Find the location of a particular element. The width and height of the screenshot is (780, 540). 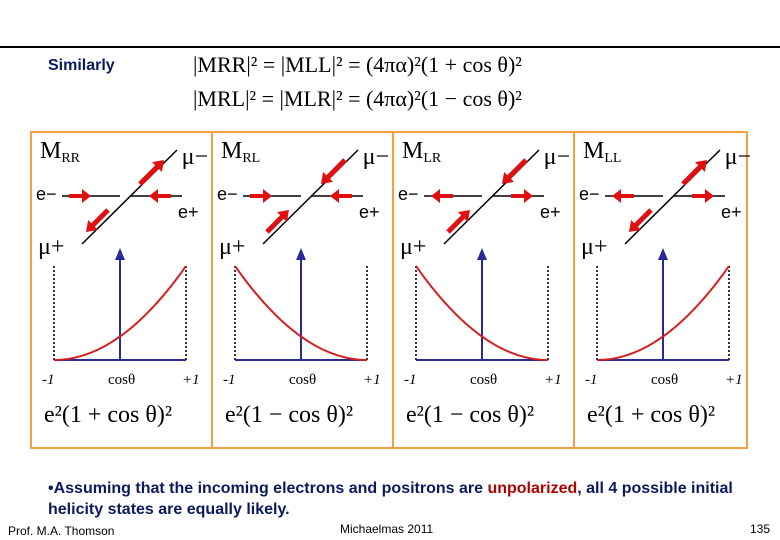

top-rule is located at coordinates (390, 47).